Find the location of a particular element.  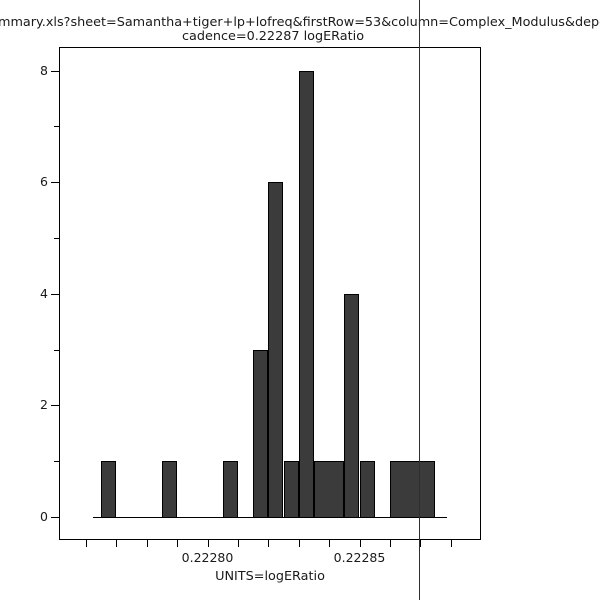

y-axis-tick-label: 6 is located at coordinates (44, 182).